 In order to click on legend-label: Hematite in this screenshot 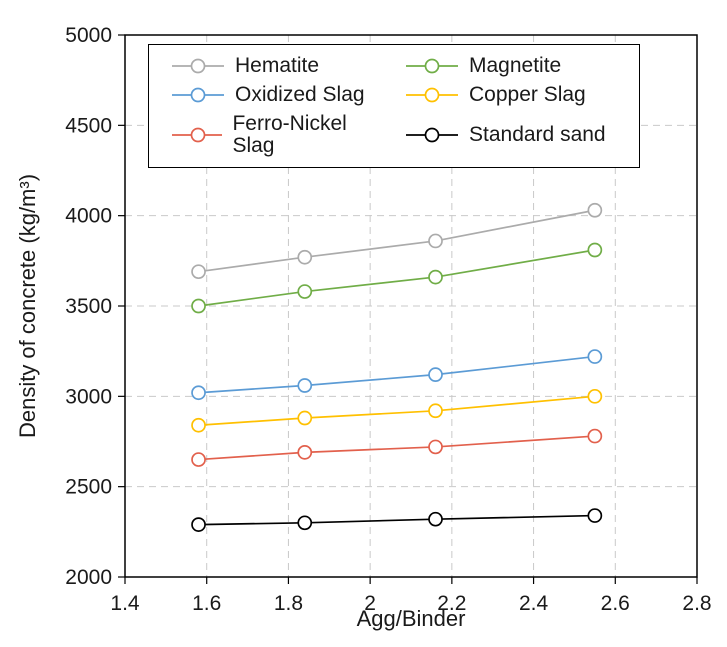, I will do `click(277, 65)`.